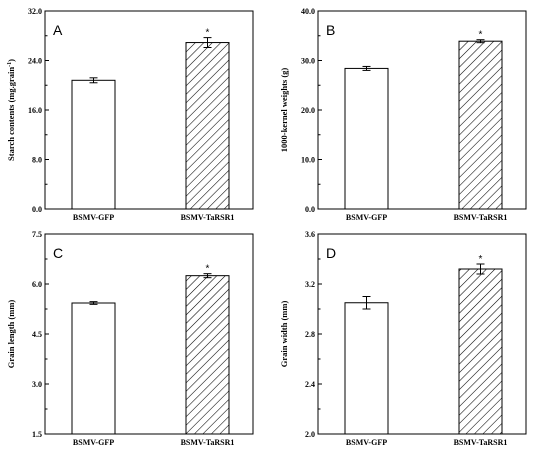 Image resolution: width=550 pixels, height=450 pixels. I want to click on y-tick-label: 8.0, so click(37, 160).